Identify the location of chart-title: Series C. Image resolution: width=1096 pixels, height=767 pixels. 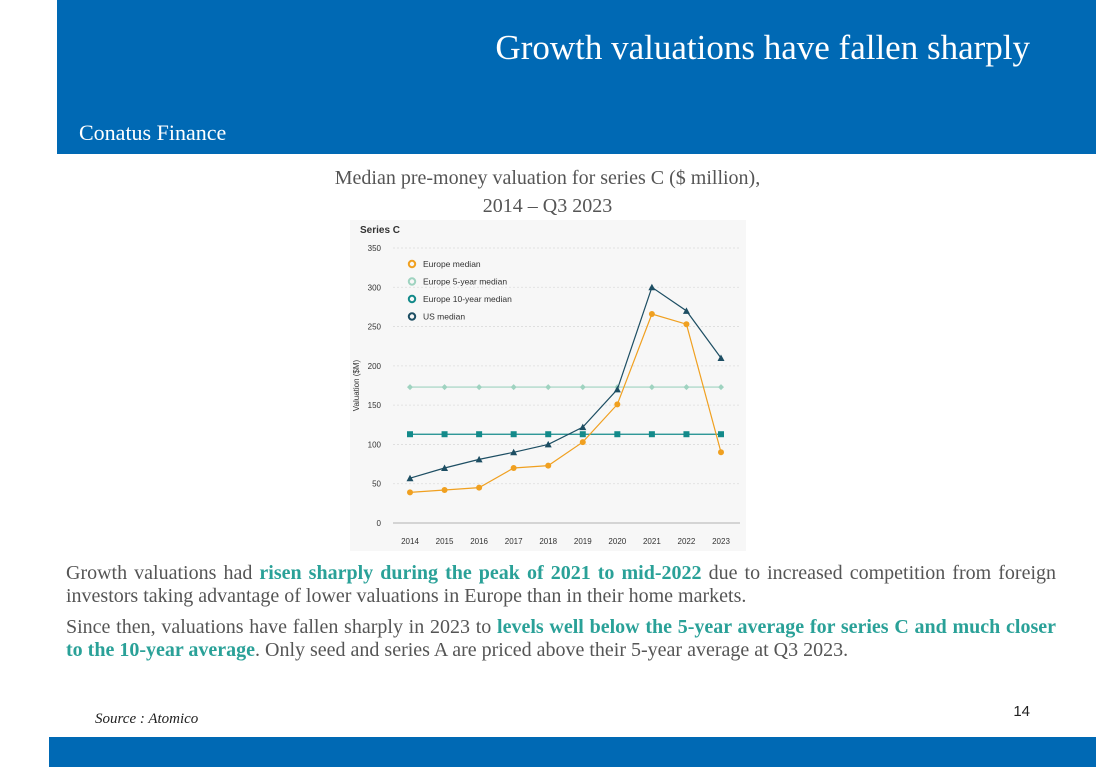
(380, 230).